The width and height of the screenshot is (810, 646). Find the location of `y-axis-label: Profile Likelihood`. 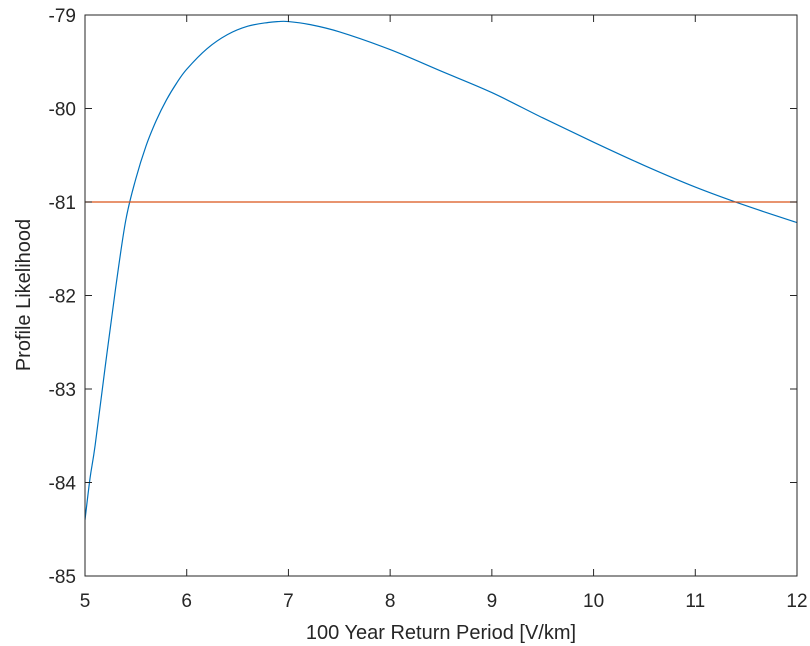

y-axis-label: Profile Likelihood is located at coordinates (24, 295).